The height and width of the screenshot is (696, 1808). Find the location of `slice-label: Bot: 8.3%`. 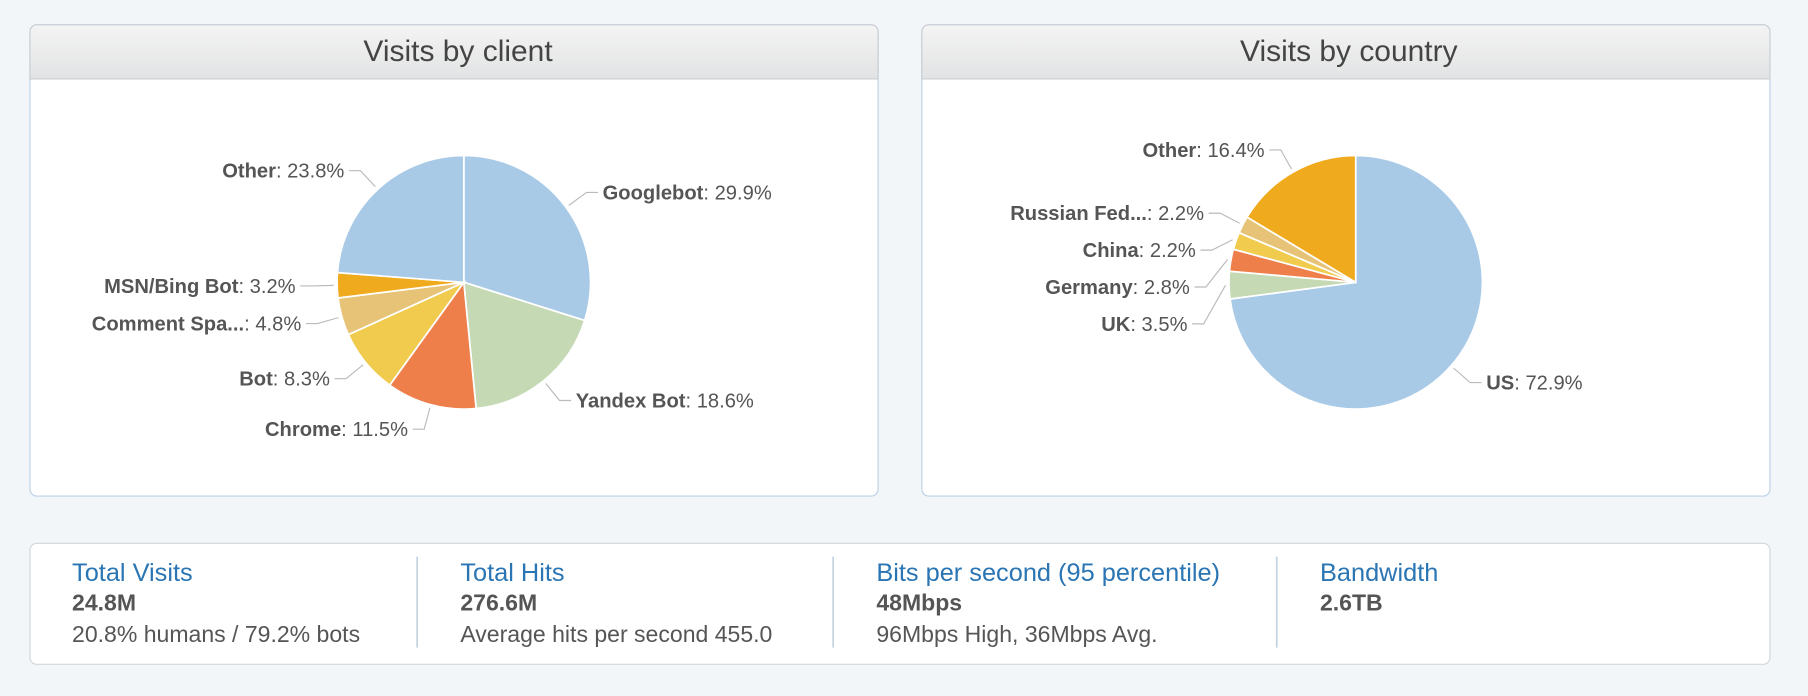

slice-label: Bot: 8.3% is located at coordinates (284, 380).